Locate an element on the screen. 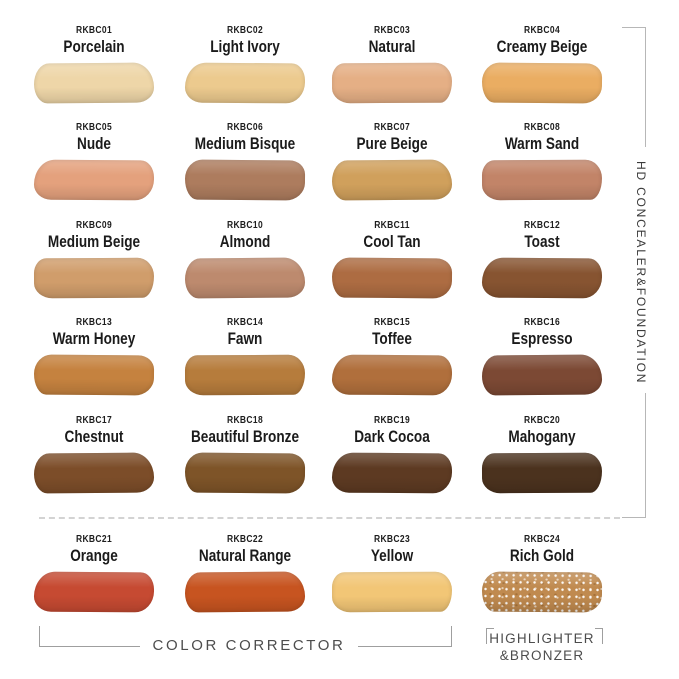 The image size is (679, 679). shade-code: RKBC06 is located at coordinates (245, 127).